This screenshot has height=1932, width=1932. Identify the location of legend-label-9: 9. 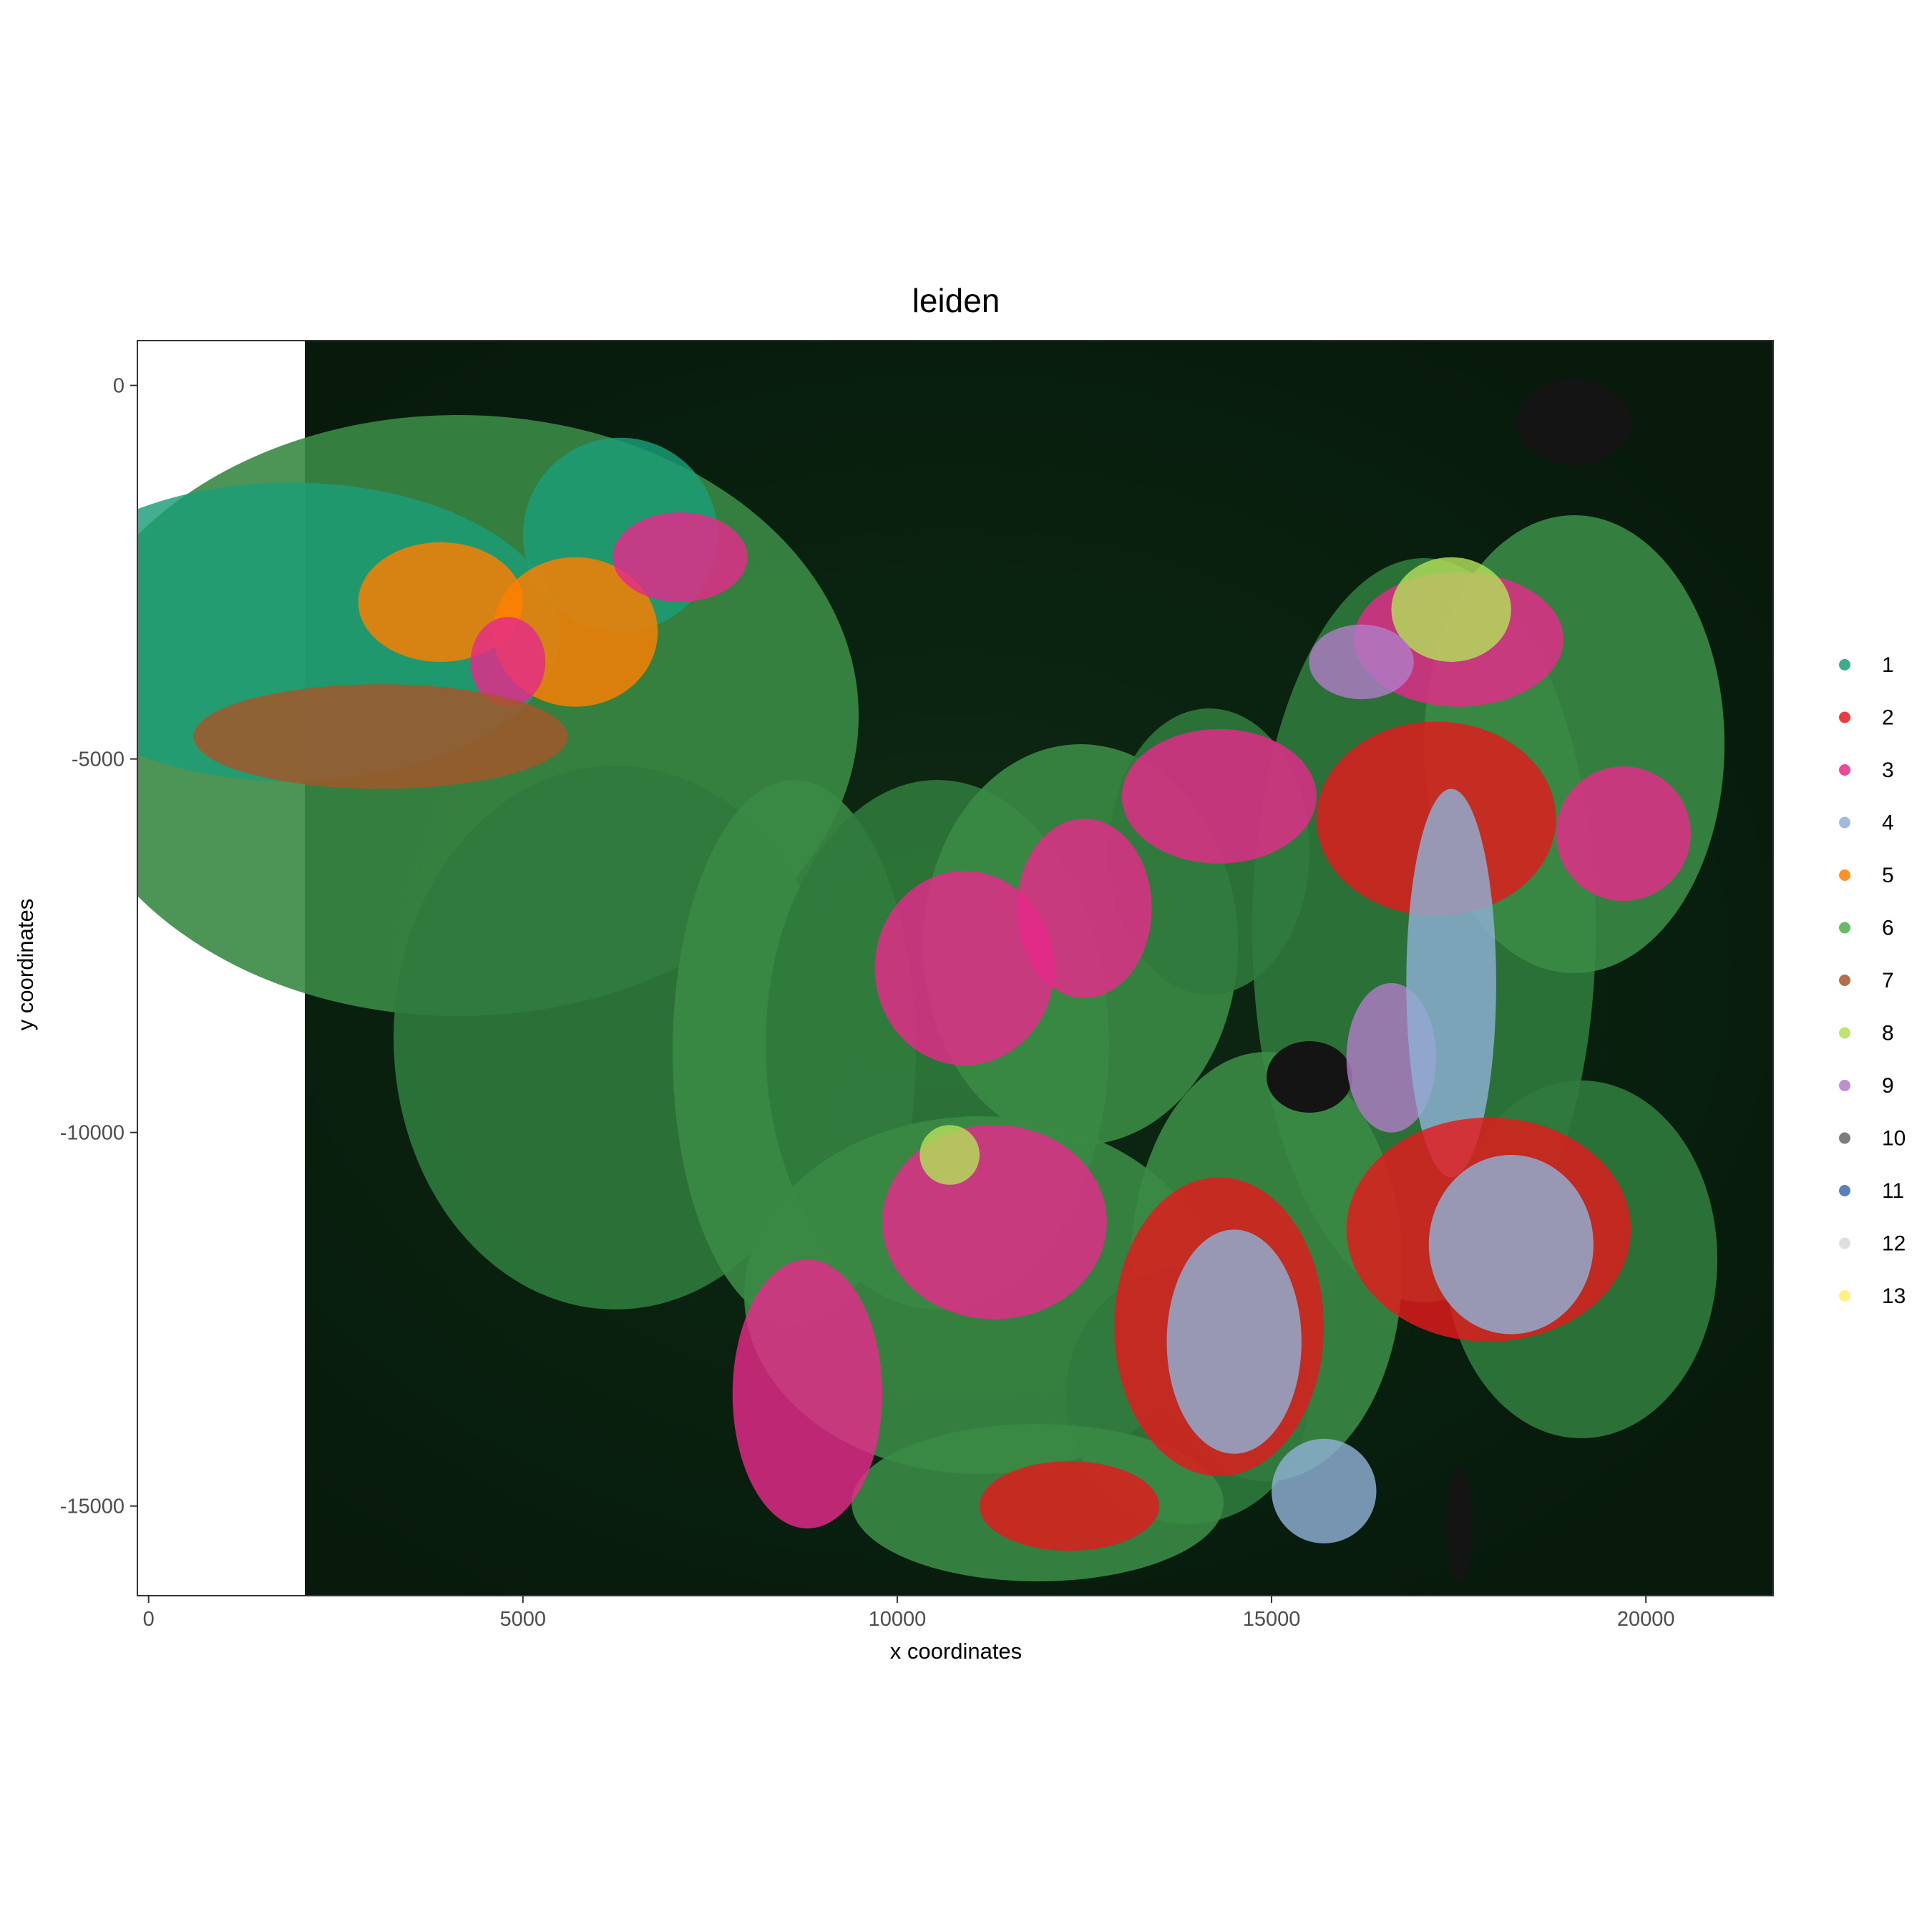
(1888, 1086).